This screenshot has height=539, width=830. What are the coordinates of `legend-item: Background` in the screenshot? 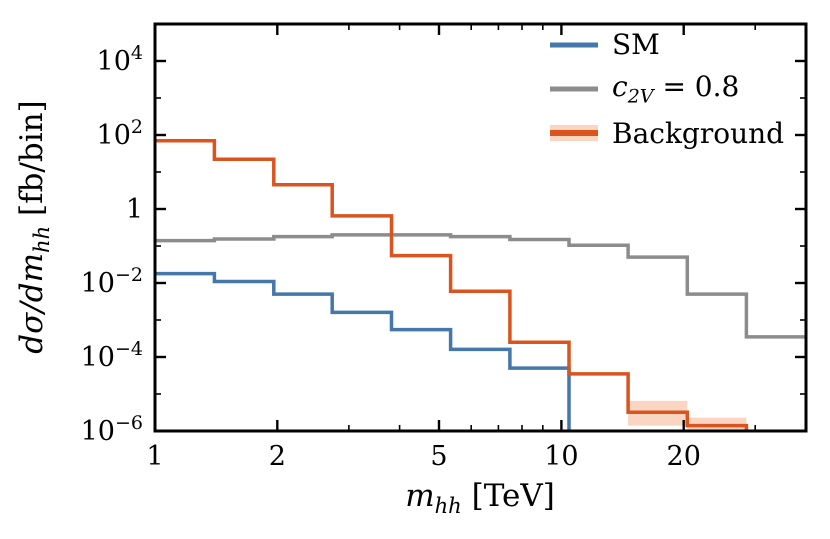 It's located at (667, 133).